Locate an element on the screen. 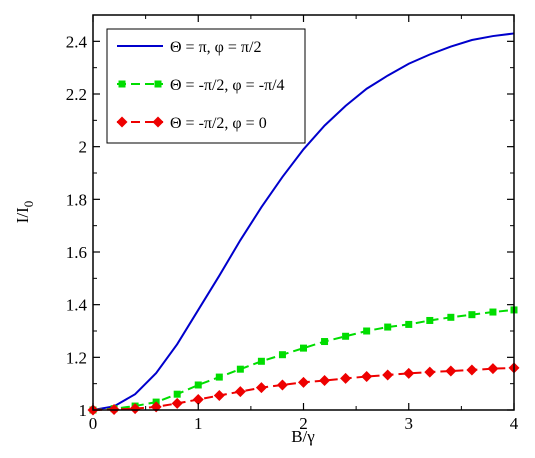  x-tick-label: 2 is located at coordinates (303, 423).